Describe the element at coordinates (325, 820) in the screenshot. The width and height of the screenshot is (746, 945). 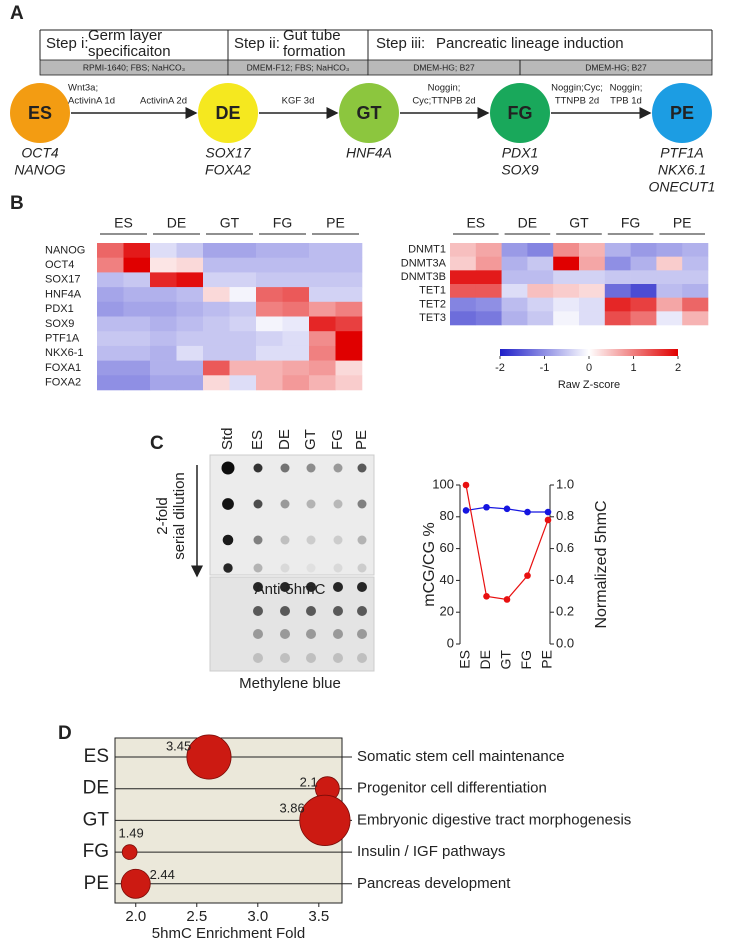
I see `bubble` at that location.